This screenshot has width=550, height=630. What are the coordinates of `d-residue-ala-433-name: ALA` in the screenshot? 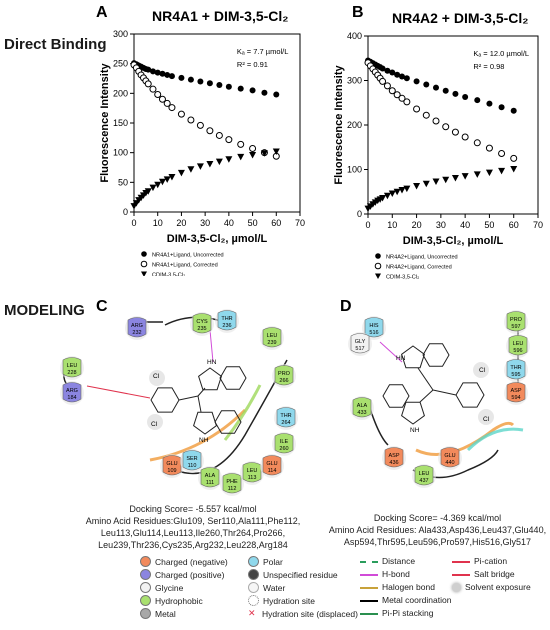 It's located at (362, 406).